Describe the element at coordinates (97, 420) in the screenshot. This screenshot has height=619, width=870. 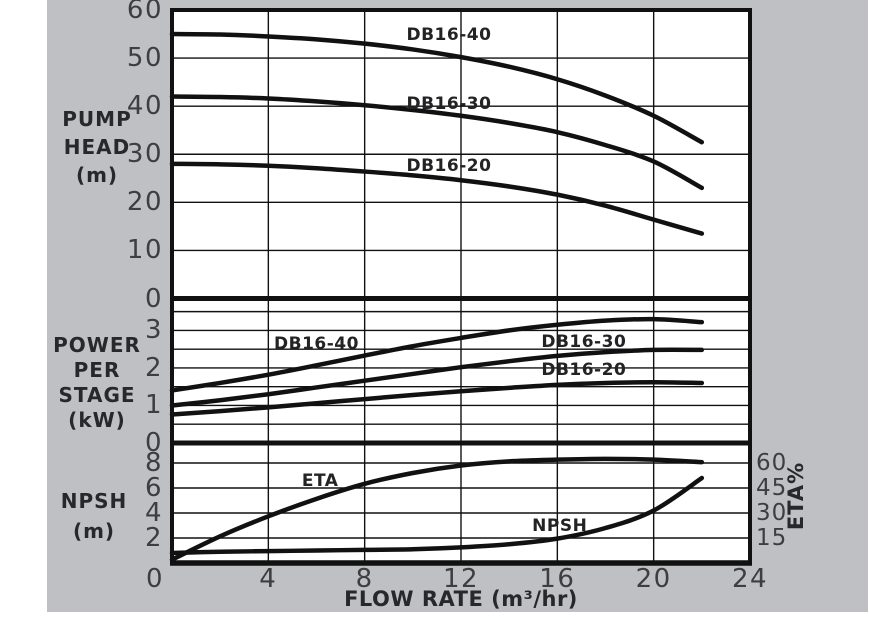
I see `axis-title-line: (kW)` at that location.